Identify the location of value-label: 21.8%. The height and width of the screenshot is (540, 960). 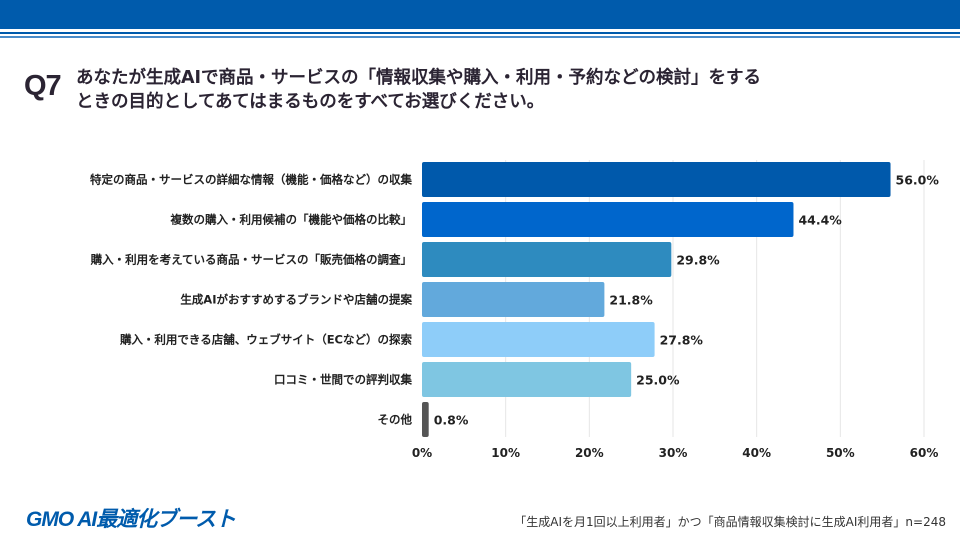
(631, 300).